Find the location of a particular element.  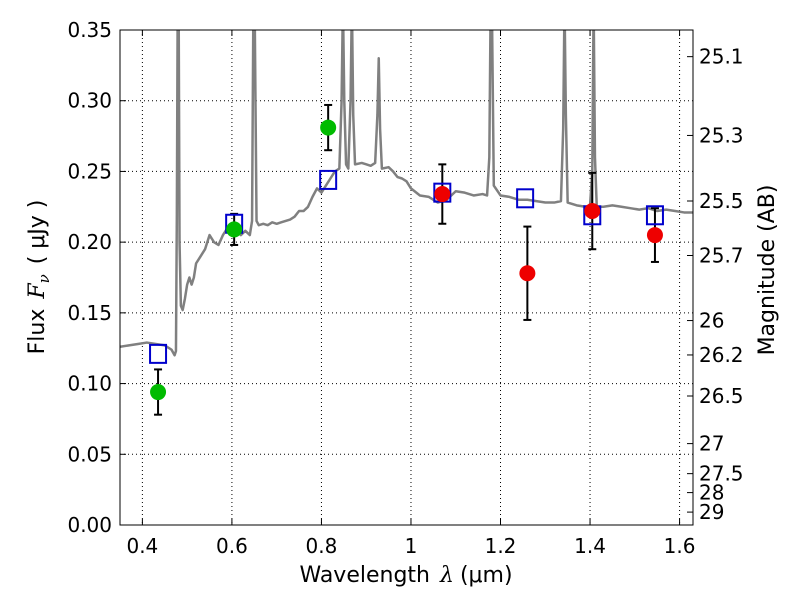

right-tick-label: 25.3 is located at coordinates (721, 135).